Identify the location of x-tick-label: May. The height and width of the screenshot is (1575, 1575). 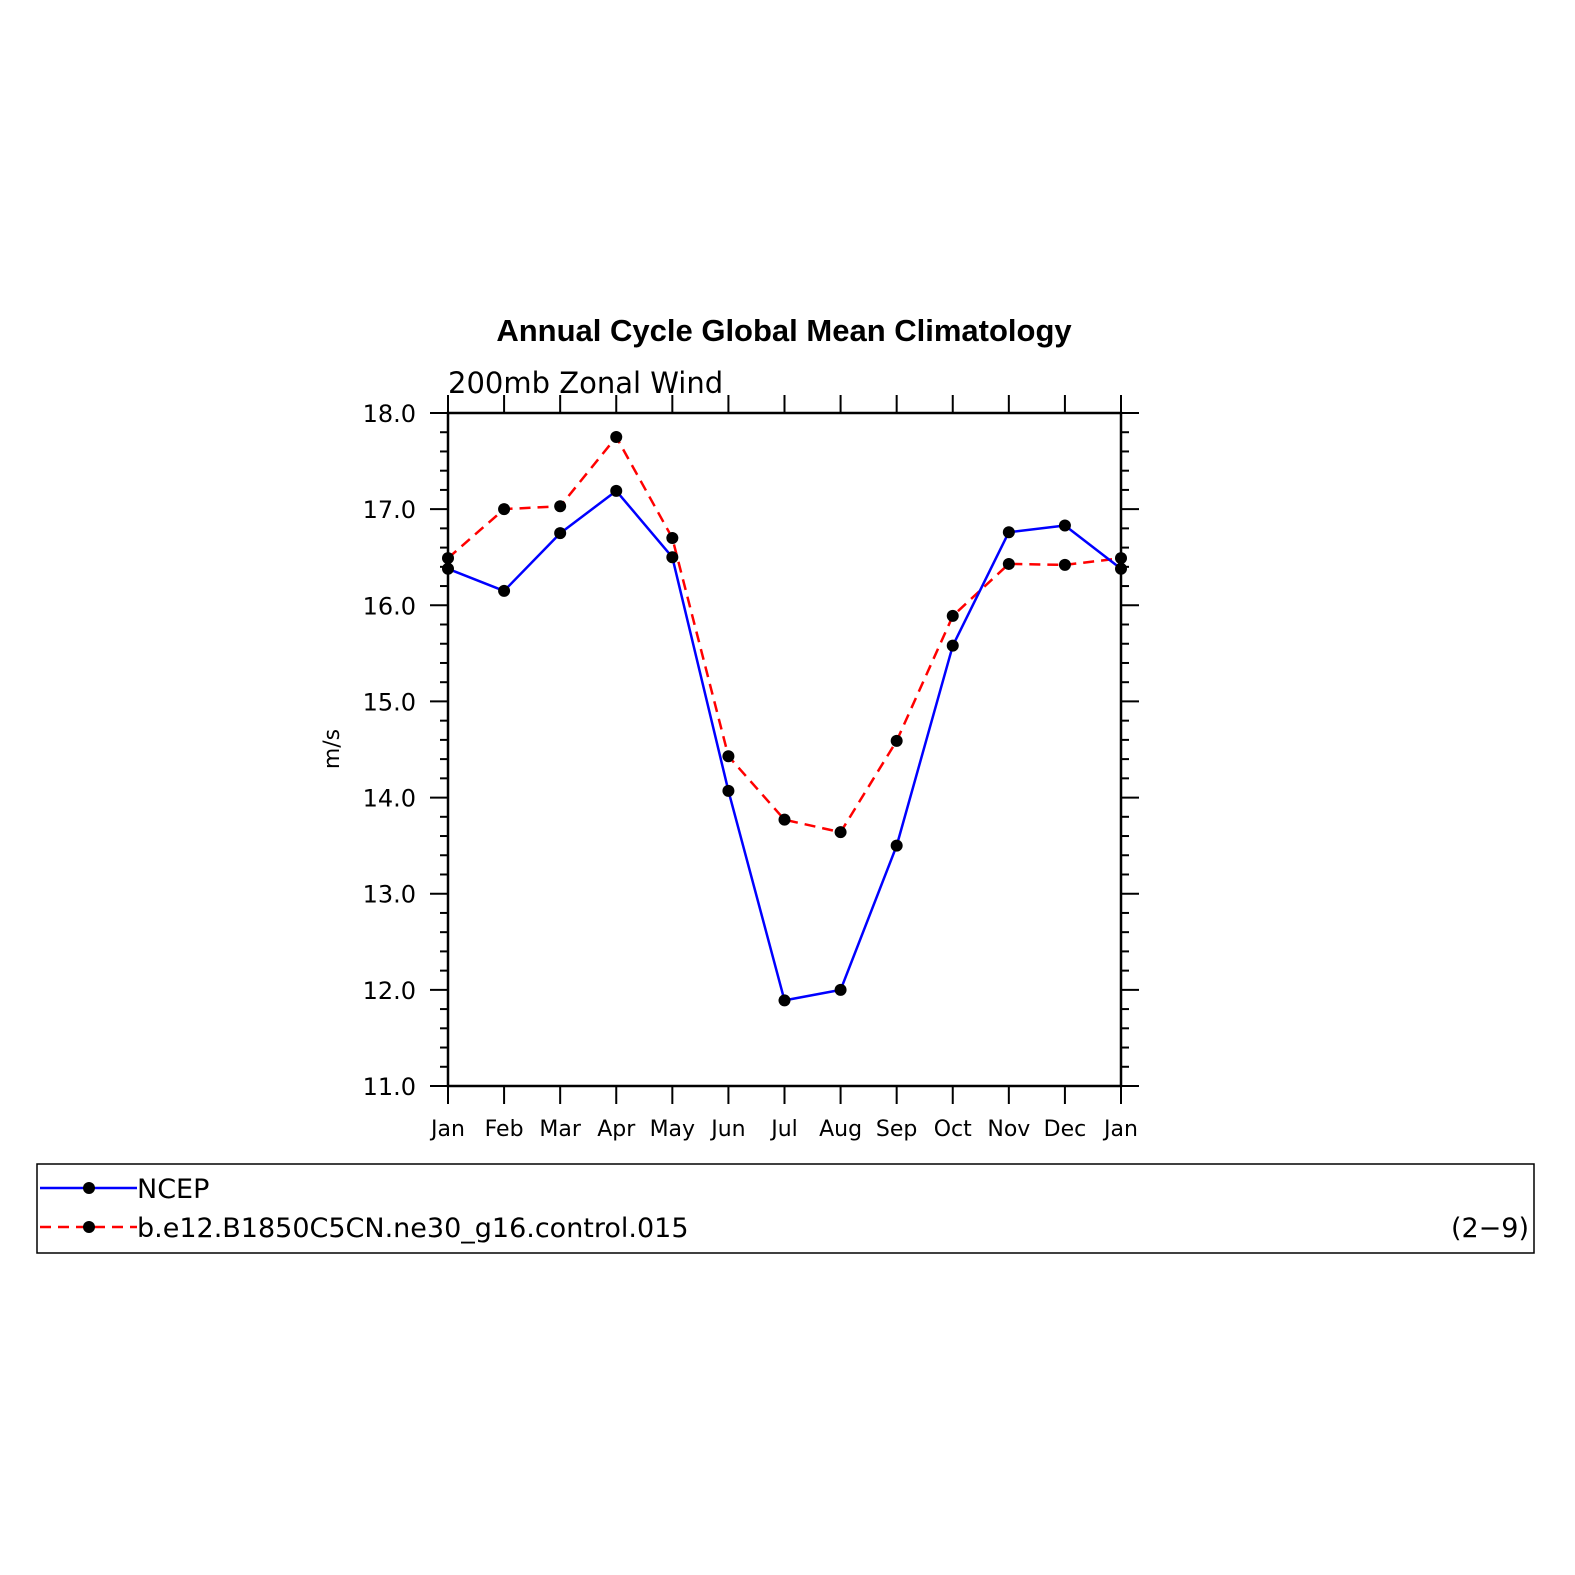
(672, 1129).